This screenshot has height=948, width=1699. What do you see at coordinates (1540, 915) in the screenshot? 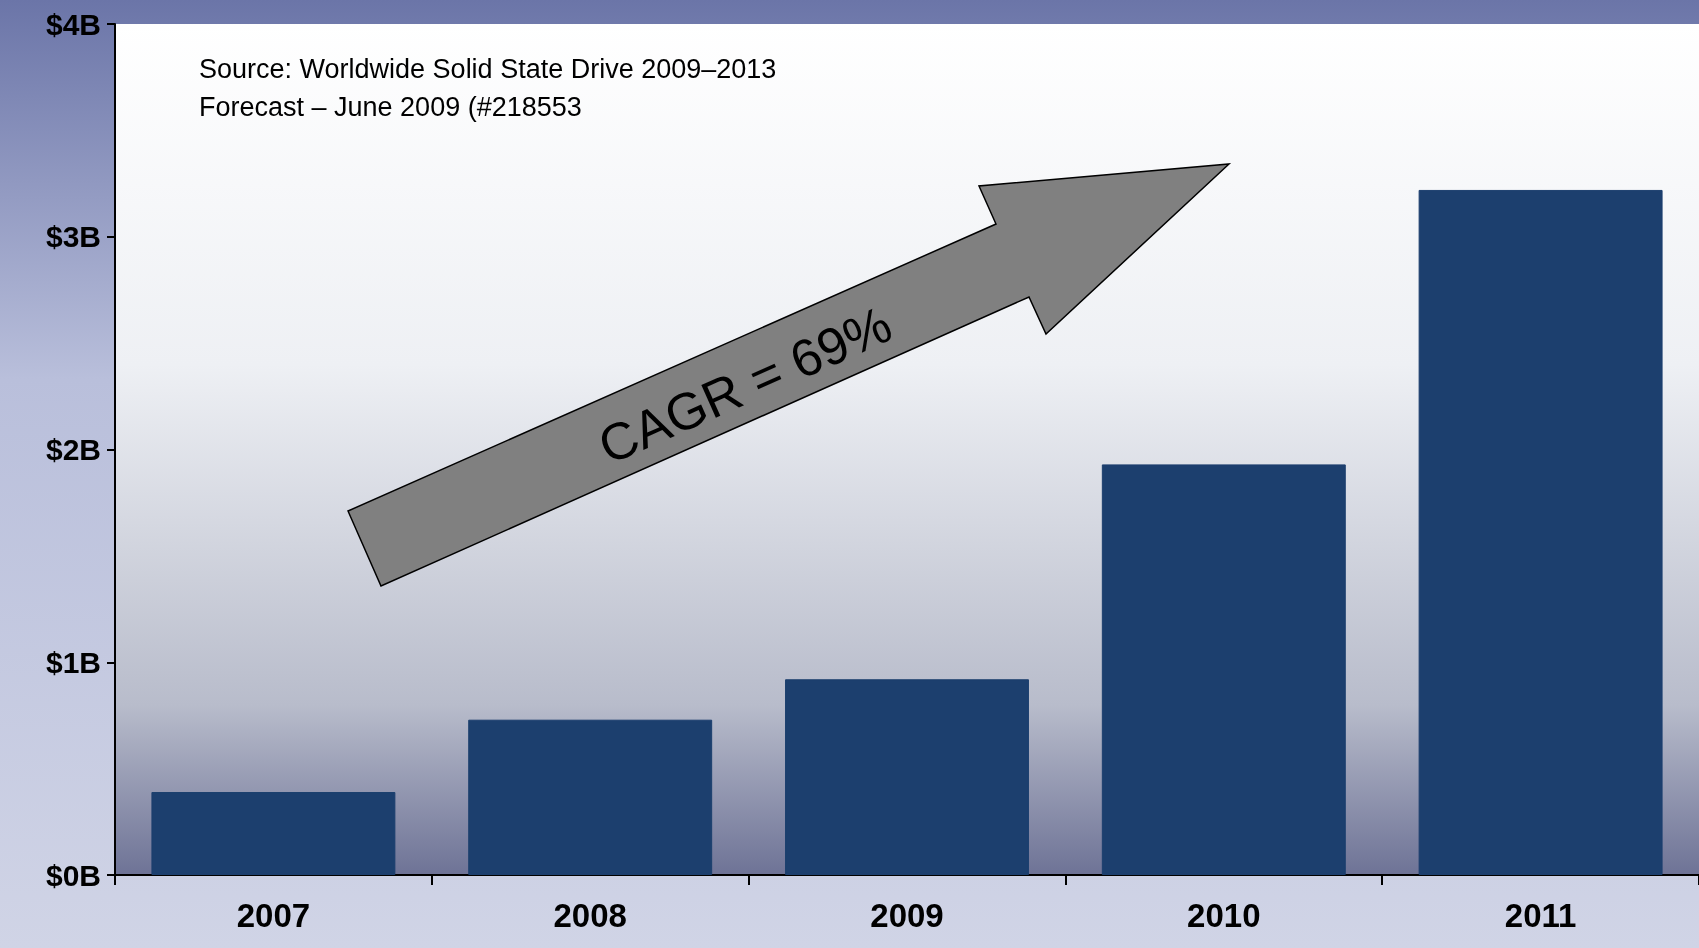
I see `x-tick-label: 2011` at bounding box center [1540, 915].